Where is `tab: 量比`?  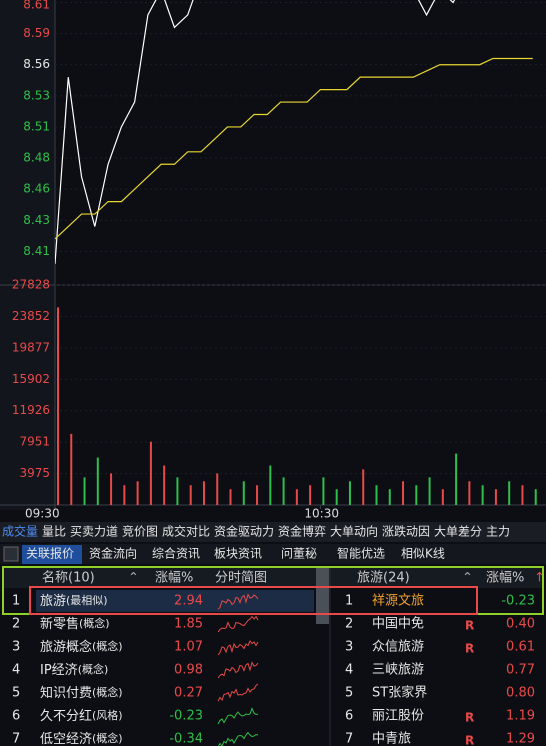 tab: 量比 is located at coordinates (54, 532).